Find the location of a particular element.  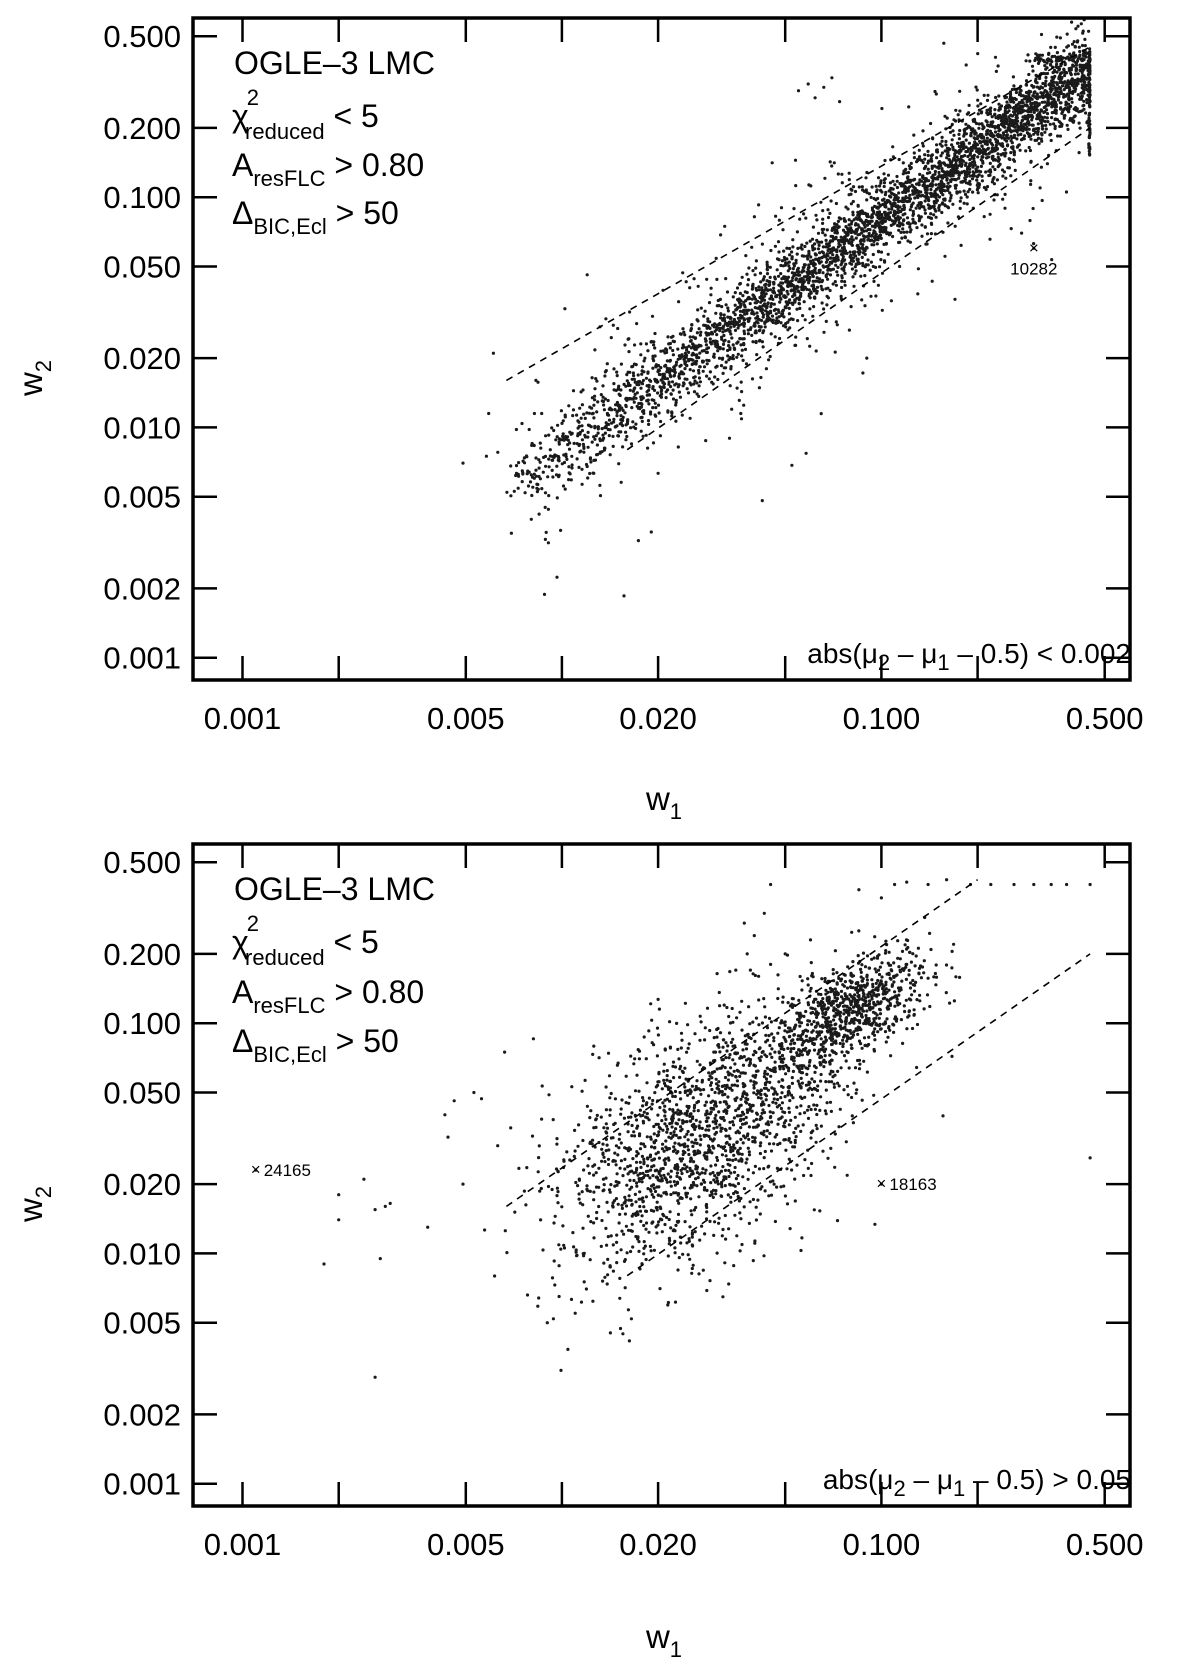

y-tick-label: 0.050 is located at coordinates (142, 267).